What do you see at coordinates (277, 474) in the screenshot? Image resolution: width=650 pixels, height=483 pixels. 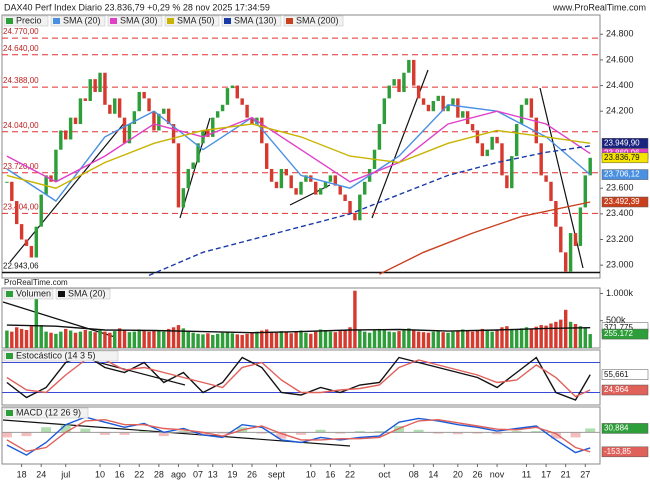 I see `x-tick-label: sept` at bounding box center [277, 474].